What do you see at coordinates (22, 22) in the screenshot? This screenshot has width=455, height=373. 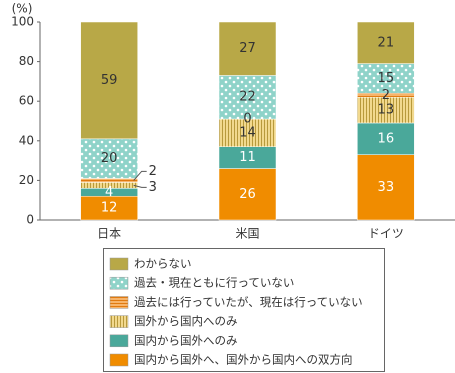 I see `y-tick-label: 100` at bounding box center [22, 22].